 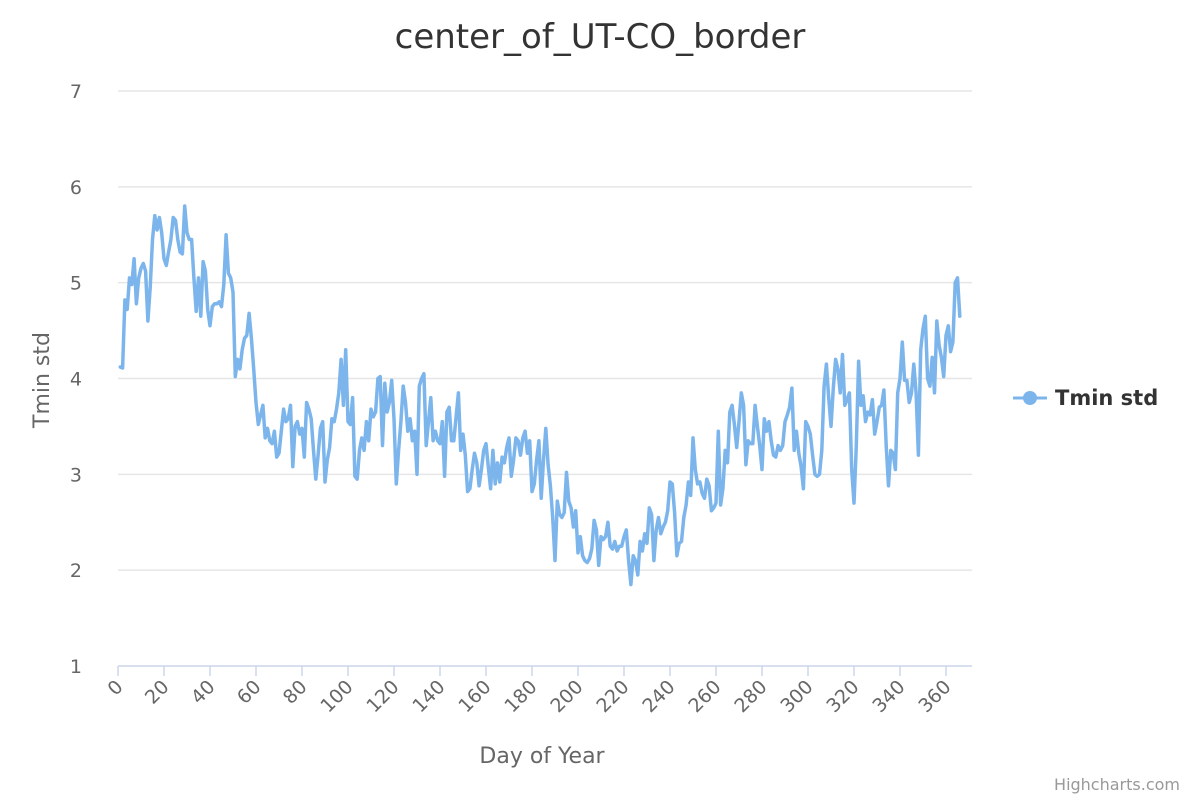 I want to click on chart-title: center_of_UT-CO_border, so click(x=600, y=37).